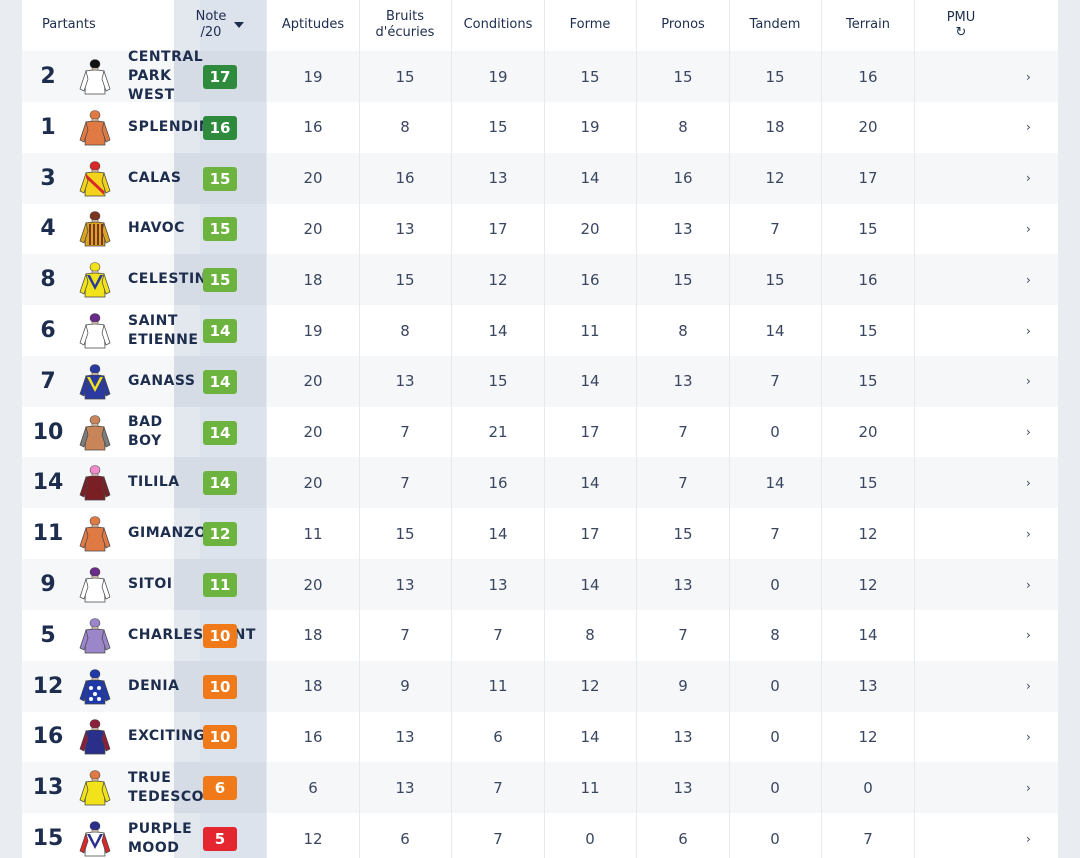  What do you see at coordinates (540, 228) in the screenshot?
I see `table-row: 4 HAVOC 15 20 13 17 20 13 7 15 ›` at bounding box center [540, 228].